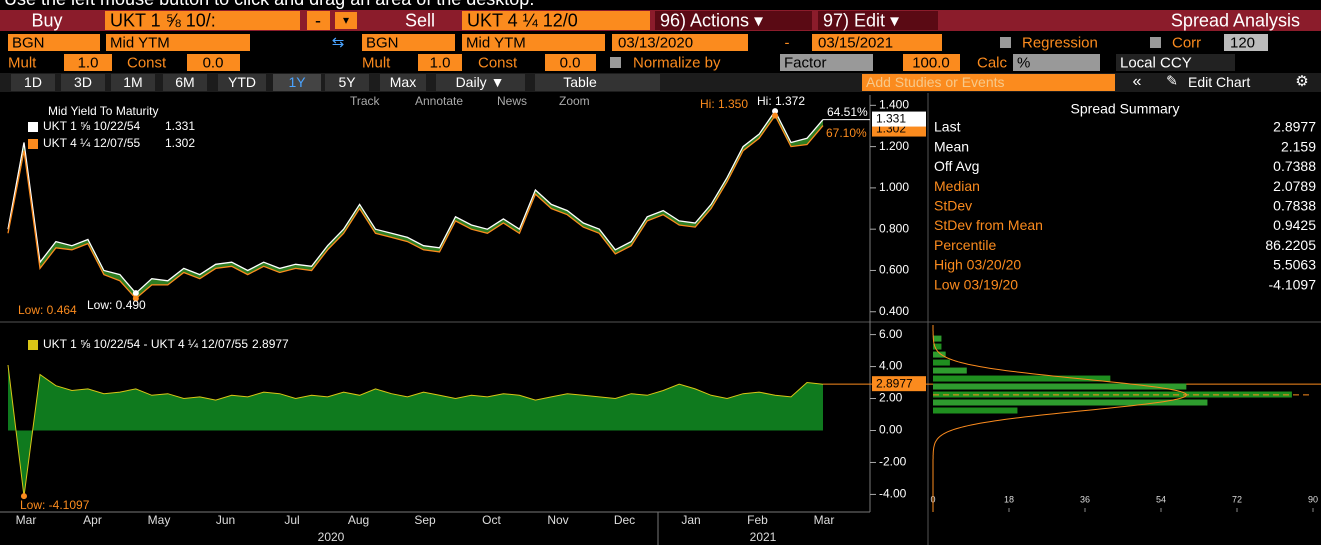  I want to click on toolbar-label: 1M, so click(132, 82).